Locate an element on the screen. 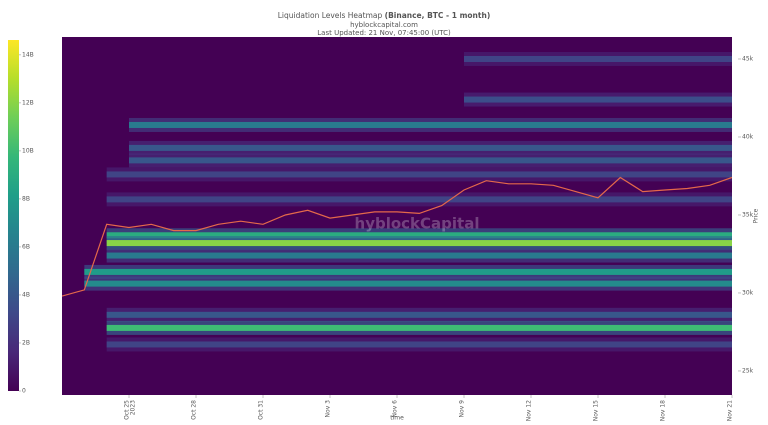 The image size is (768, 425). x-tick-label: Nov 6 is located at coordinates (395, 409).